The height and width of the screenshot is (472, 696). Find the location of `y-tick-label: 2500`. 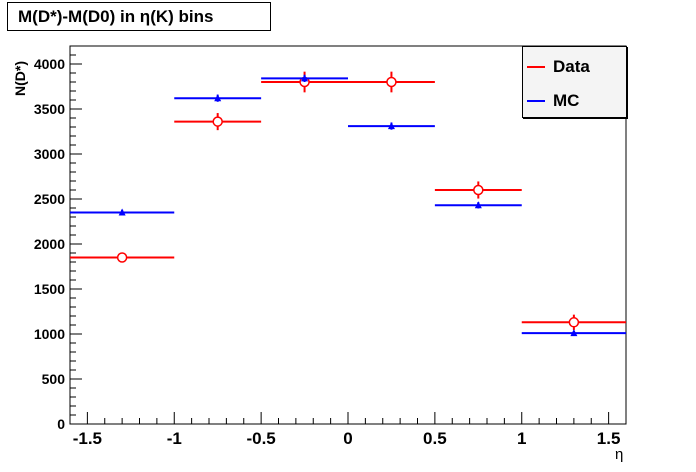

y-tick-label: 2500 is located at coordinates (49, 199).